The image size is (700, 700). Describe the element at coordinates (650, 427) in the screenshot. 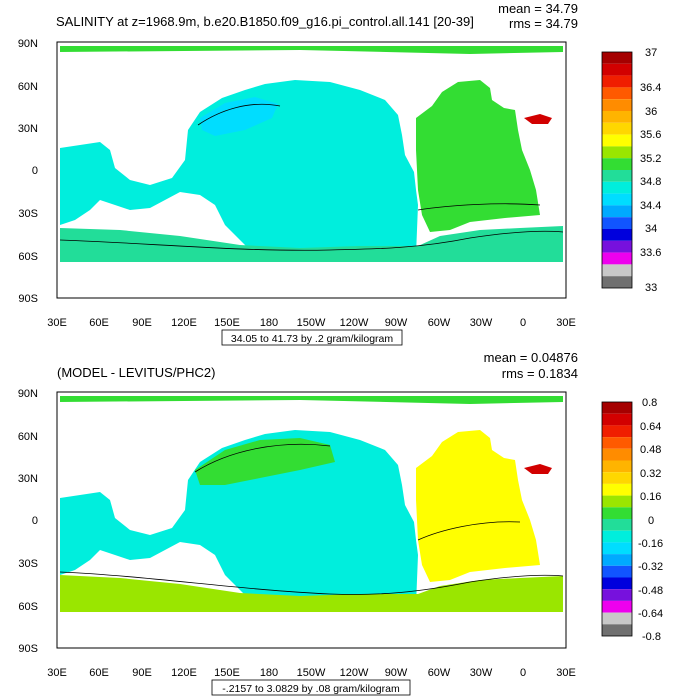

I see `colorbar-label: 0.64` at that location.